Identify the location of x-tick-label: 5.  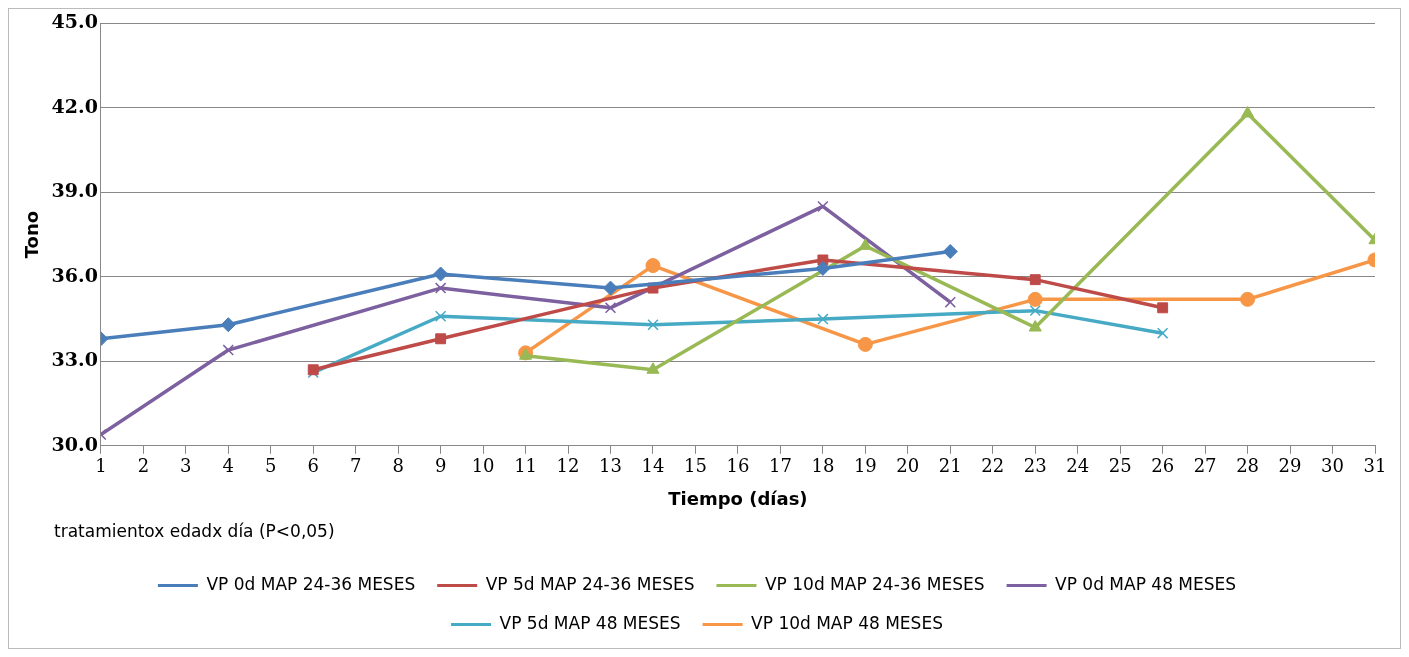
(271, 466).